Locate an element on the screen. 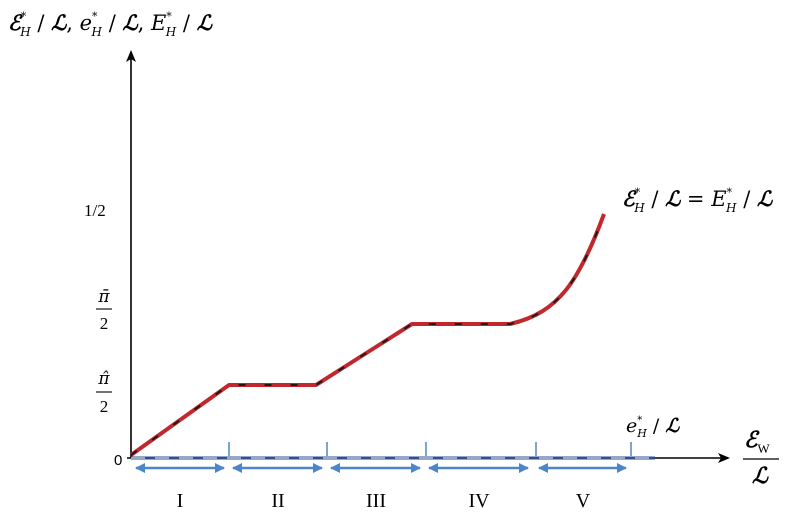 The height and width of the screenshot is (517, 789). x-axis-label-denominator: ℒ is located at coordinates (760, 476).